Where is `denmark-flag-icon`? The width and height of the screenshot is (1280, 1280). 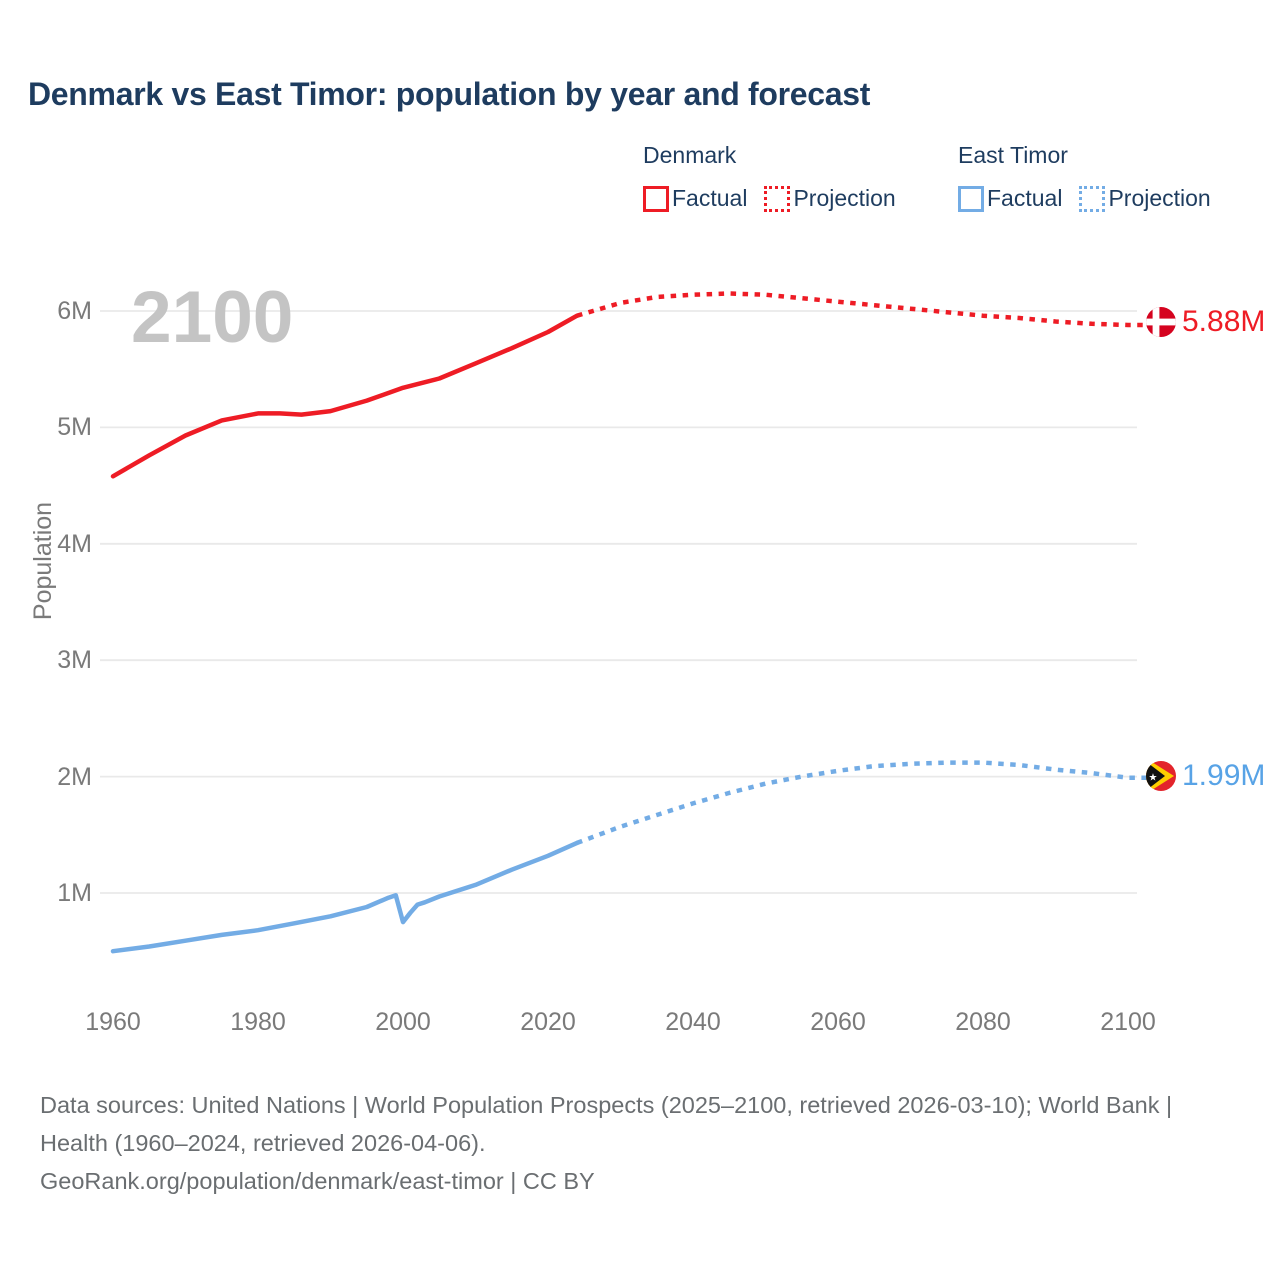
denmark-flag-icon is located at coordinates (1161, 322).